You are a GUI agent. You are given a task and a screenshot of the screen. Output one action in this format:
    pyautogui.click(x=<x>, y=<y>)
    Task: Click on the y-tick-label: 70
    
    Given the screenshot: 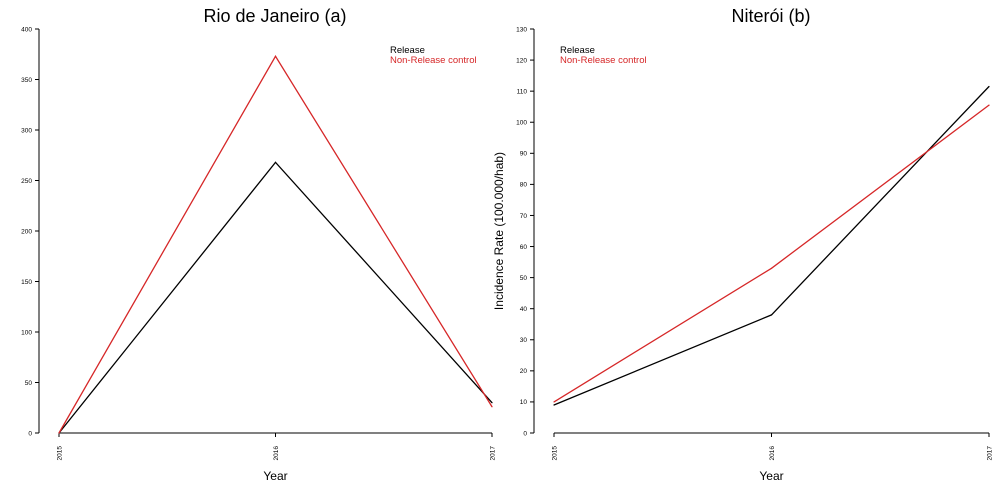 What is the action you would take?
    pyautogui.click(x=524, y=216)
    